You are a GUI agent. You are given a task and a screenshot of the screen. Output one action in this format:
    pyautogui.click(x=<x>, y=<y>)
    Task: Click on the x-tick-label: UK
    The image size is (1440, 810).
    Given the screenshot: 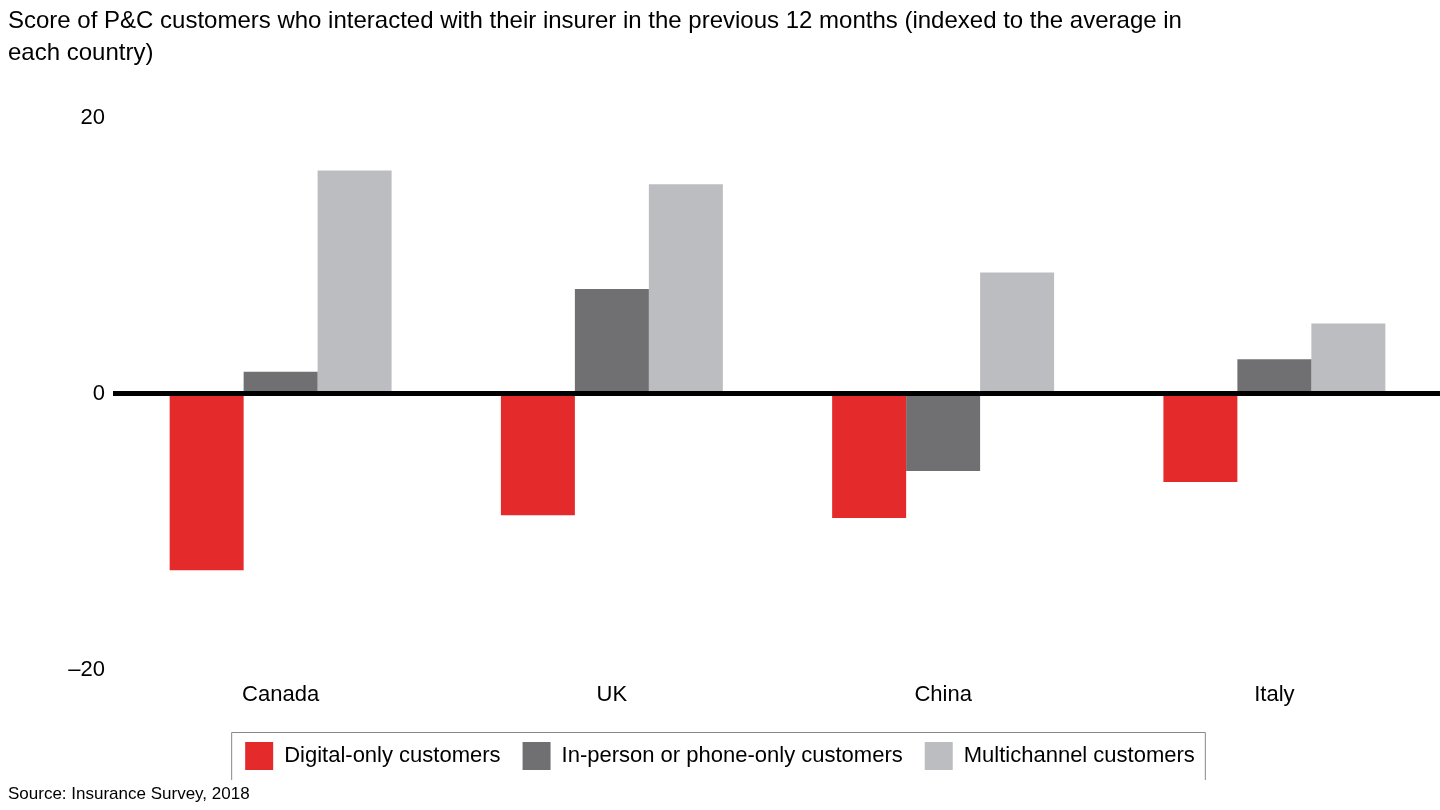 What is the action you would take?
    pyautogui.click(x=612, y=693)
    